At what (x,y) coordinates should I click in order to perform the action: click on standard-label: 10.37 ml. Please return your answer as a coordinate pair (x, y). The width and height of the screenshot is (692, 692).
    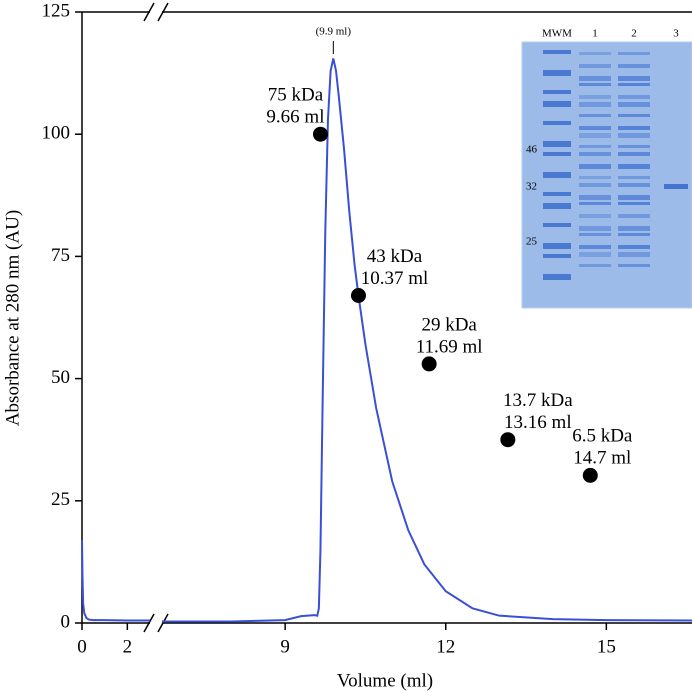
    Looking at the image, I should click on (395, 278).